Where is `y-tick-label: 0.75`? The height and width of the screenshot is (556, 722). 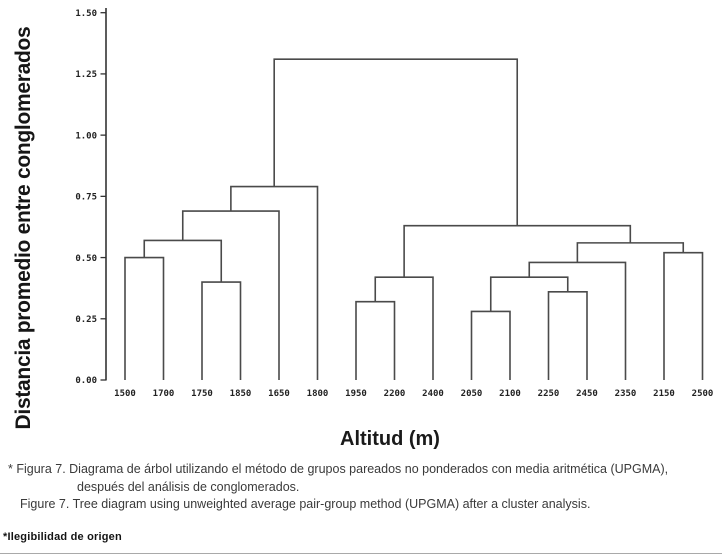
y-tick-label: 0.75 is located at coordinates (86, 198).